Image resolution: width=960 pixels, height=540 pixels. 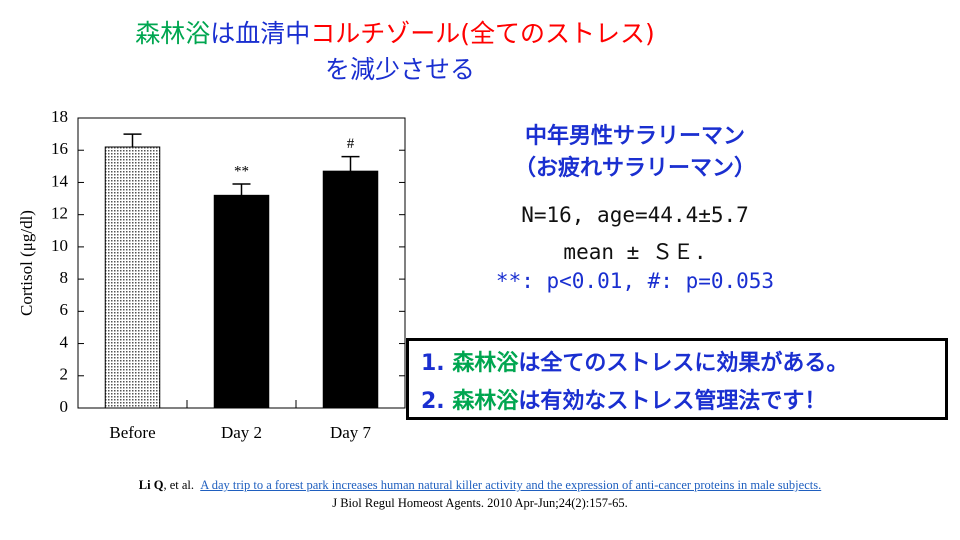 What do you see at coordinates (60, 180) in the screenshot?
I see `y-tick-label: 14` at bounding box center [60, 180].